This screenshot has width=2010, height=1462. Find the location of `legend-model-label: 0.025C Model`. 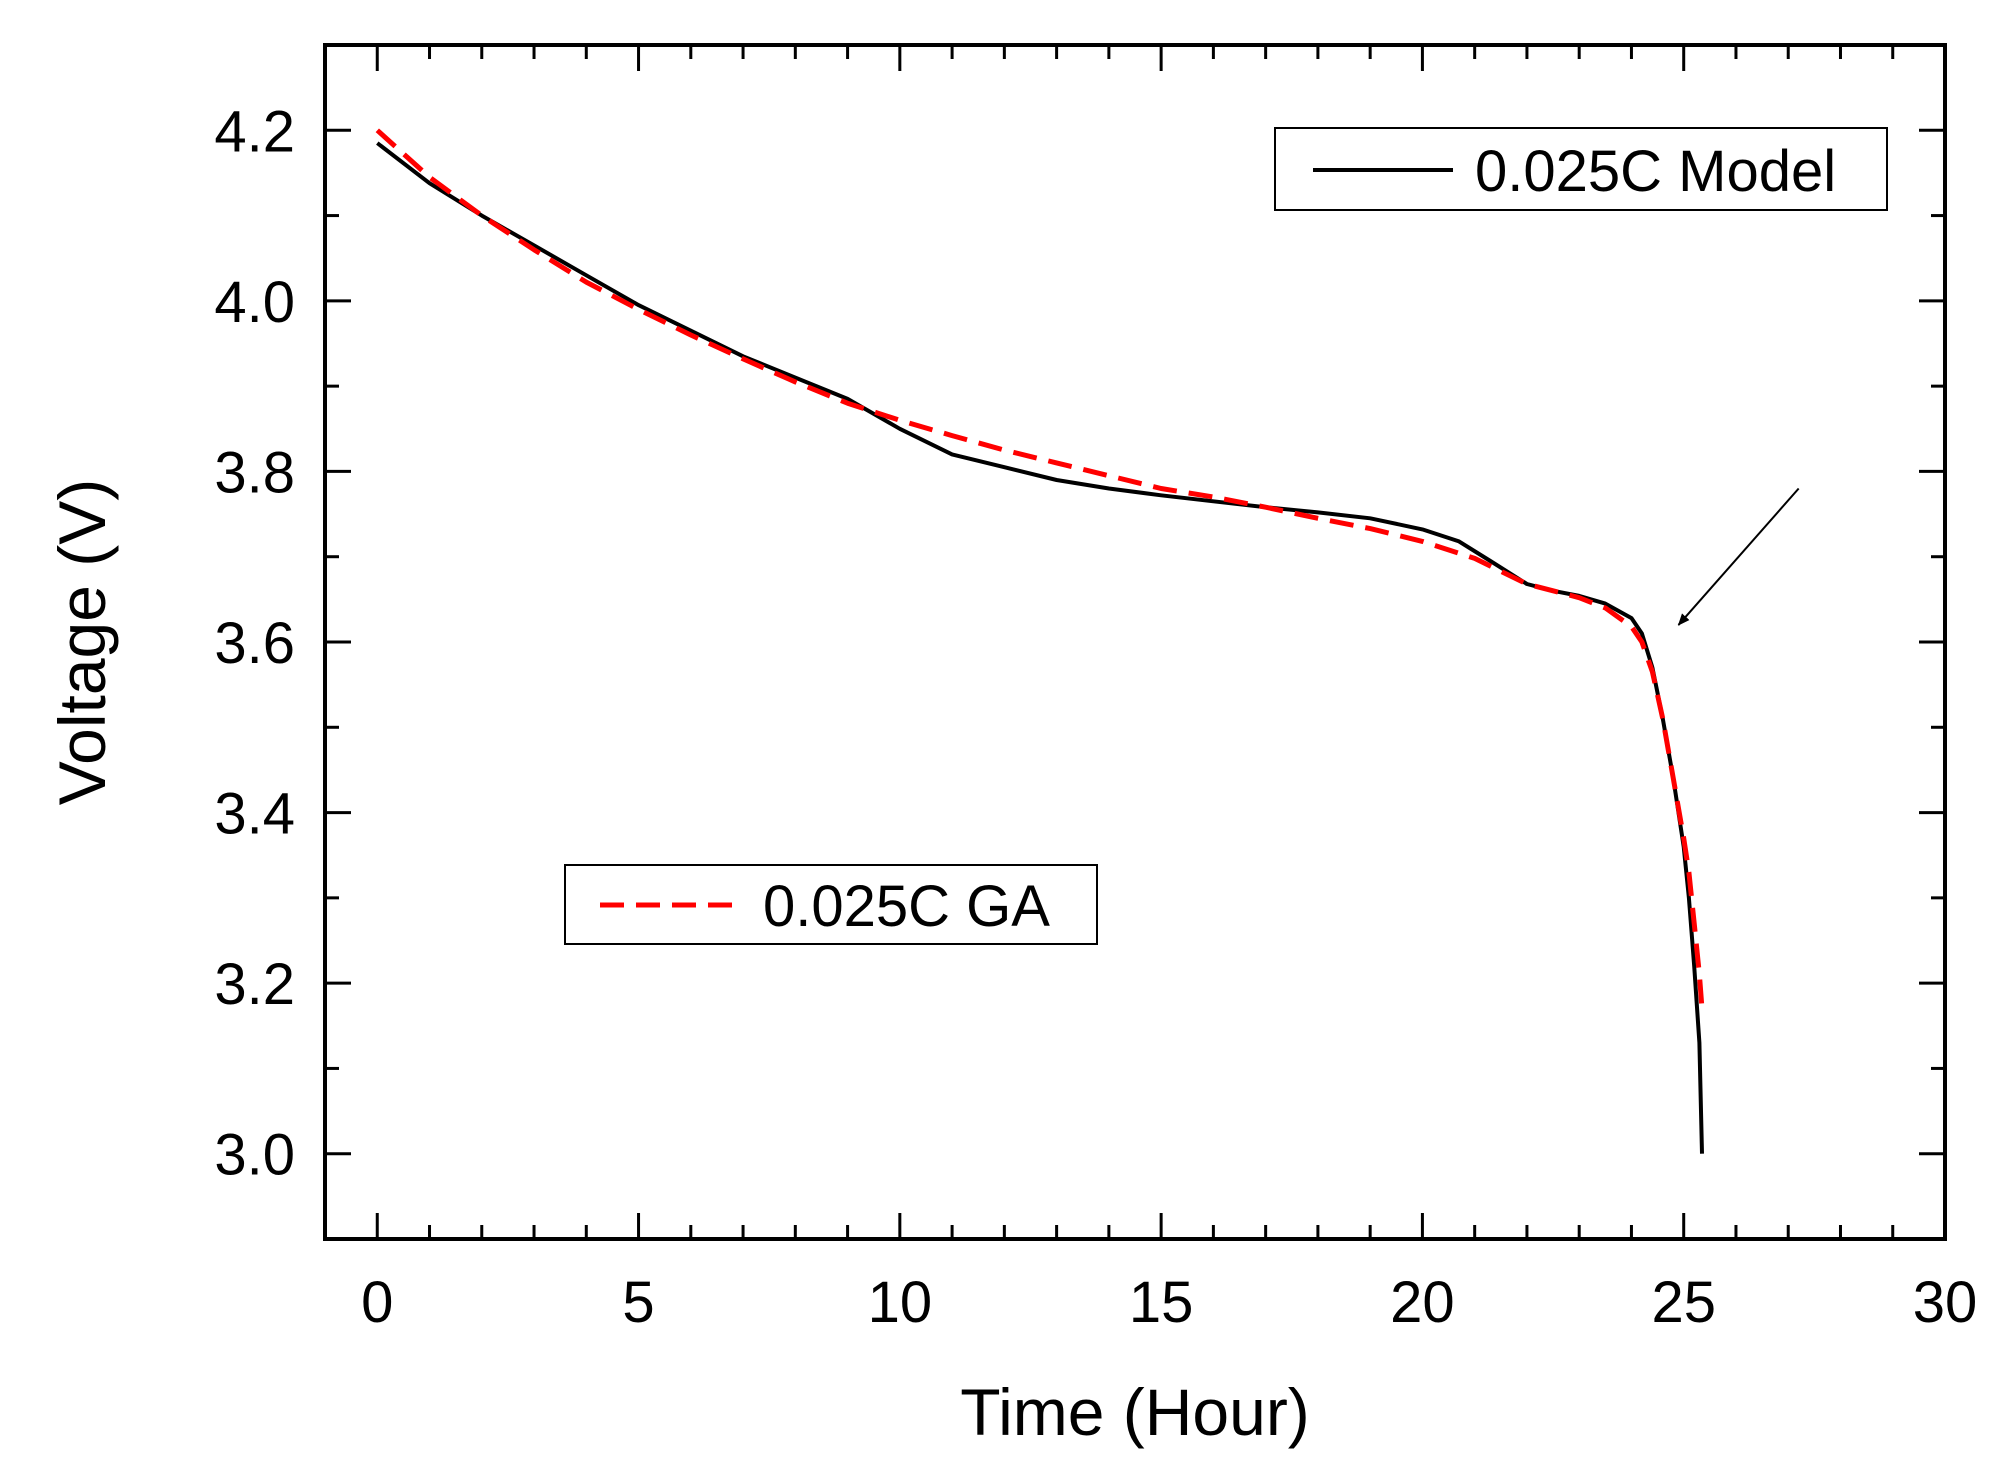

legend-model-label: 0.025C Model is located at coordinates (1655, 171).